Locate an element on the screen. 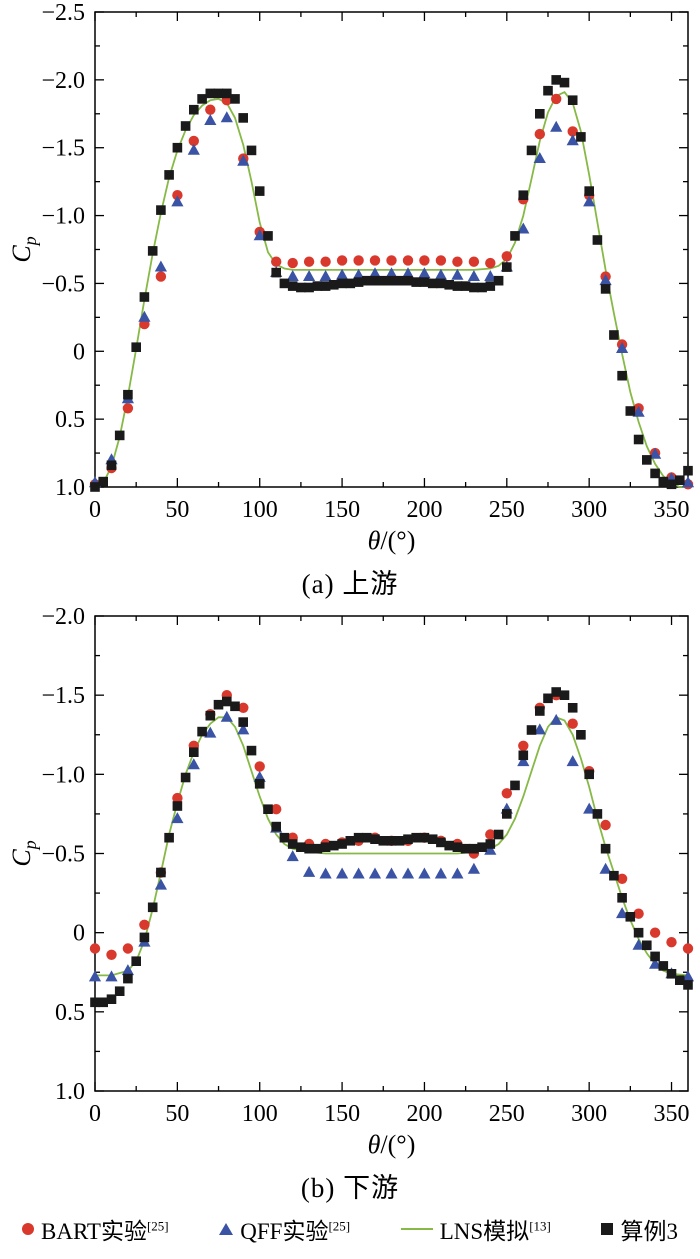 This screenshot has width=700, height=1259. y-tick-label: −2.5 is located at coordinates (63, 13).